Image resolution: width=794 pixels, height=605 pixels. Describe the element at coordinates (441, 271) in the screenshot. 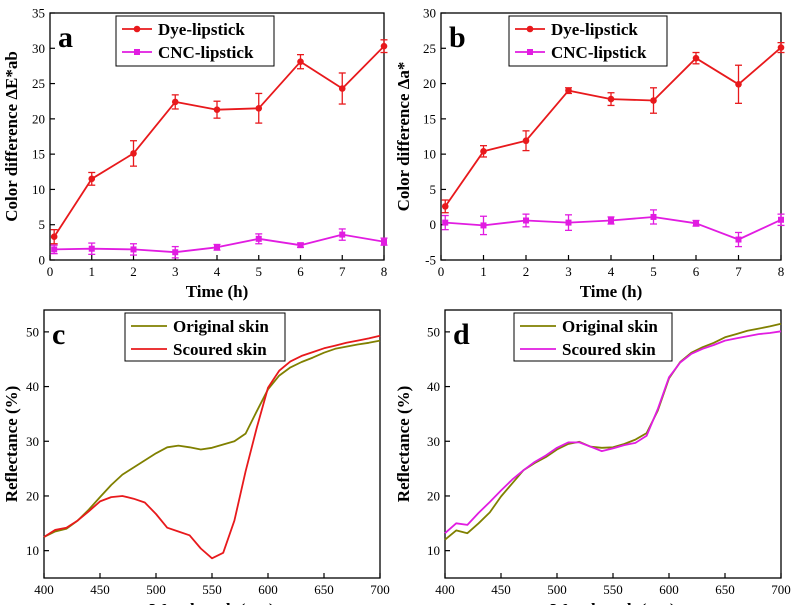

I see `x-tick-label: 0` at that location.